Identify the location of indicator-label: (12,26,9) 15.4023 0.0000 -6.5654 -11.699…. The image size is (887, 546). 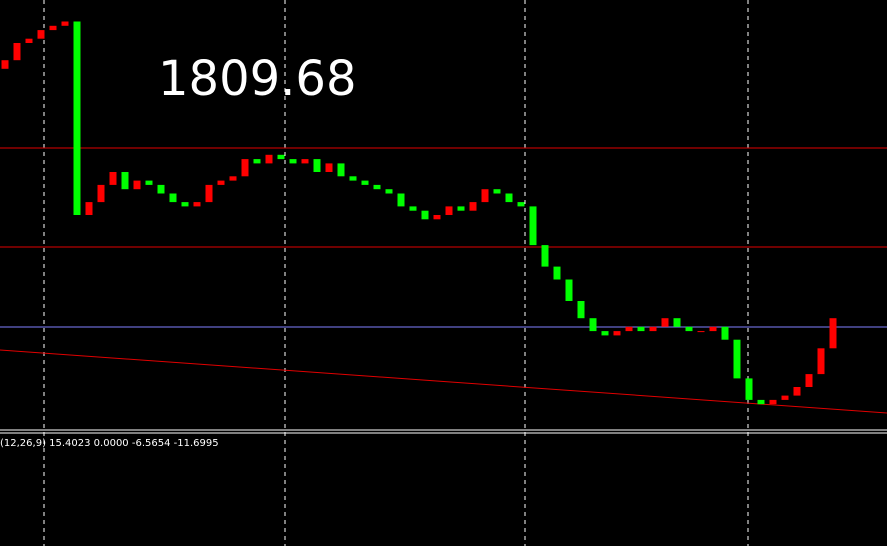
(109, 443).